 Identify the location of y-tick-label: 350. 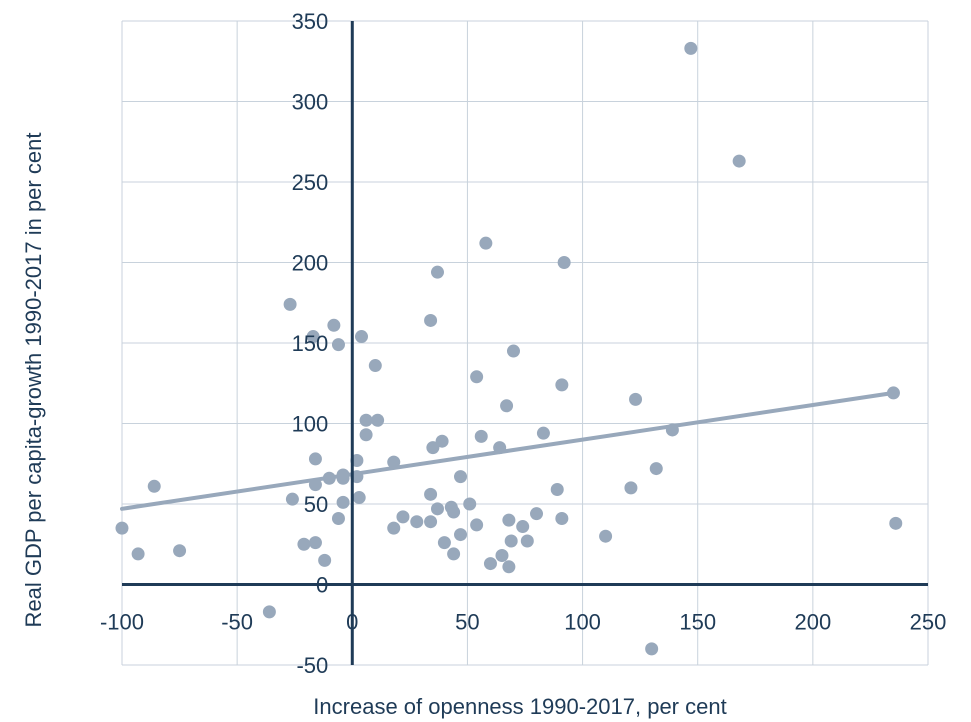
(310, 21).